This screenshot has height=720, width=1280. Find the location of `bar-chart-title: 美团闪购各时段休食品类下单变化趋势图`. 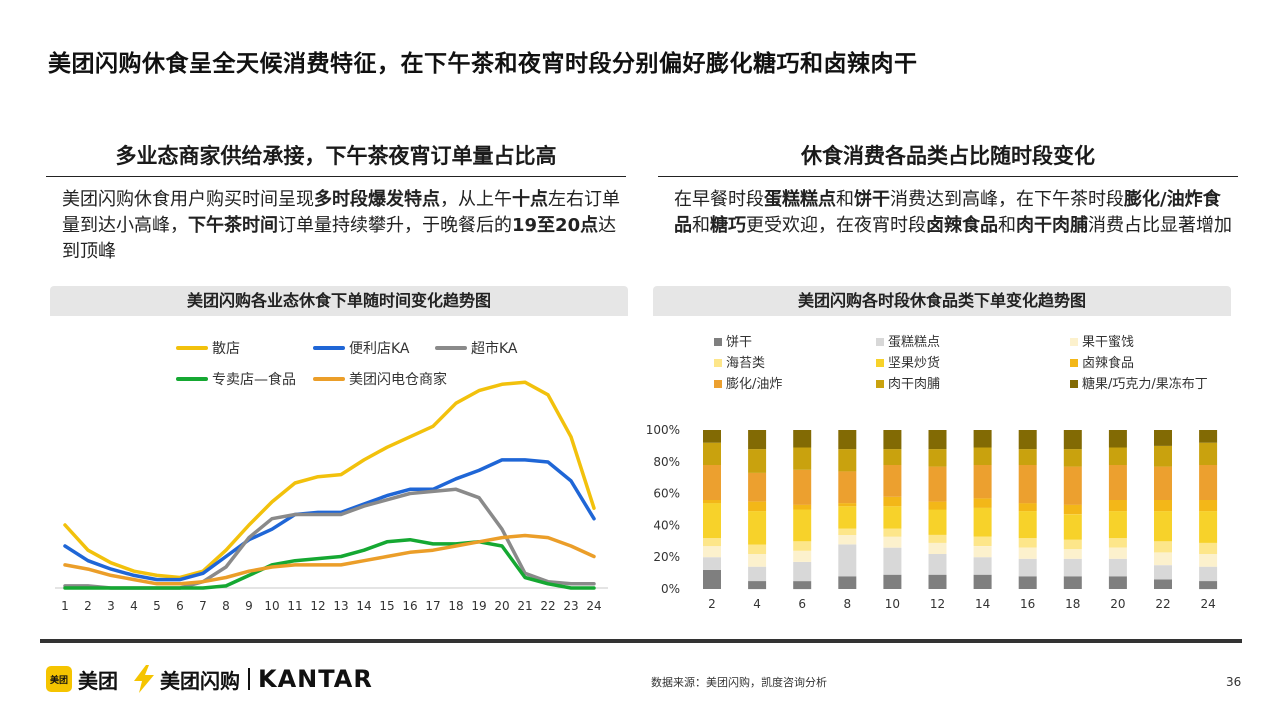

bar-chart-title: 美团闪购各时段休食品类下单变化趋势图 is located at coordinates (942, 301).